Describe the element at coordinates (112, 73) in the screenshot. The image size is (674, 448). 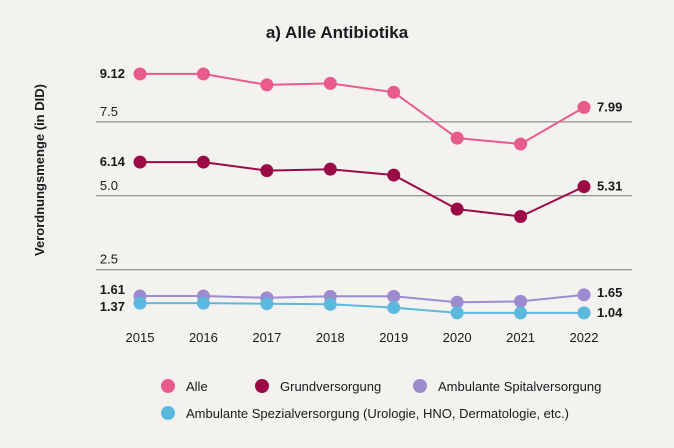
I see `start-value-label: 9.12` at that location.